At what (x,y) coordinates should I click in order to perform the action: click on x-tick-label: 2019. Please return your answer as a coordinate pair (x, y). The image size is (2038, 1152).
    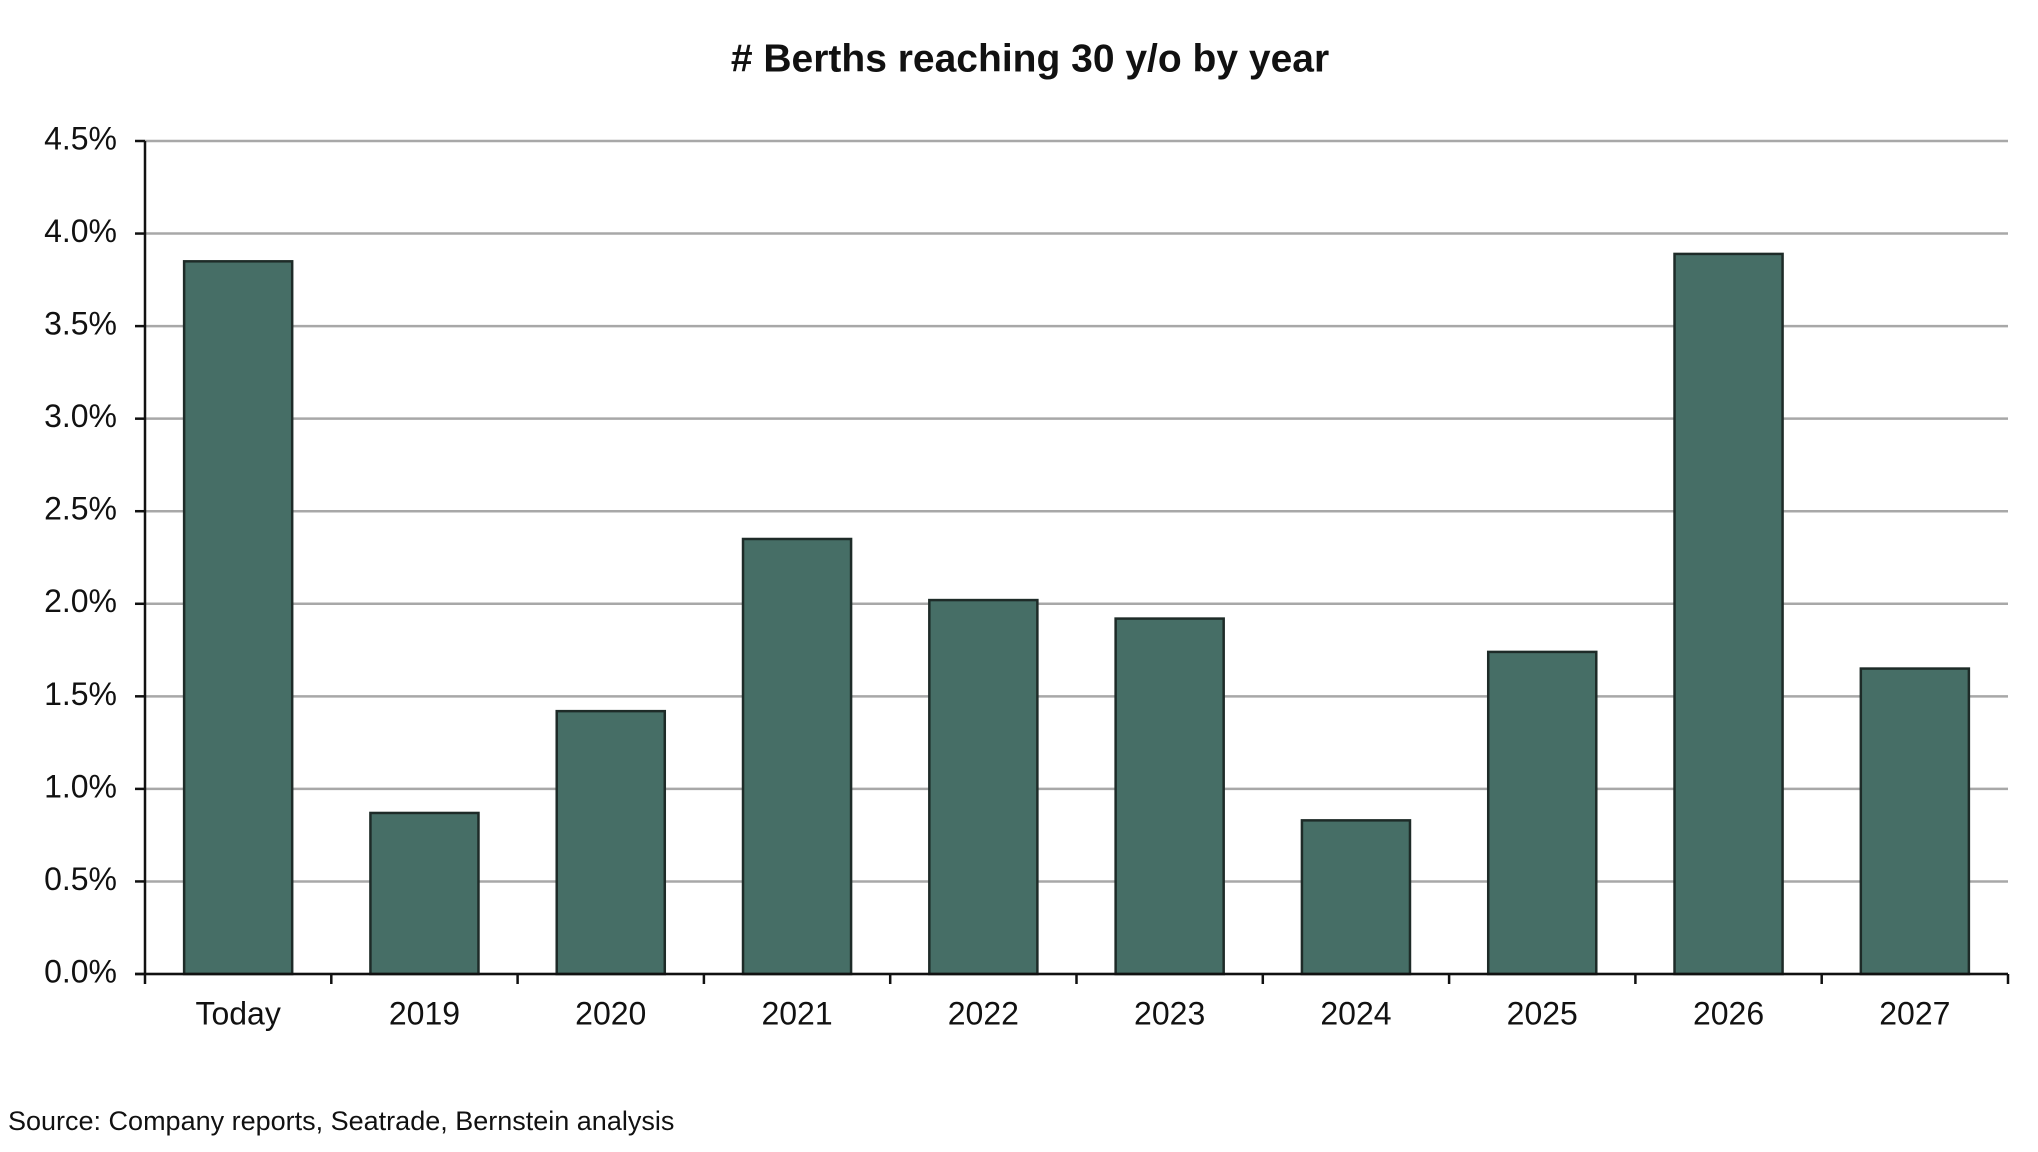
    Looking at the image, I should click on (424, 1013).